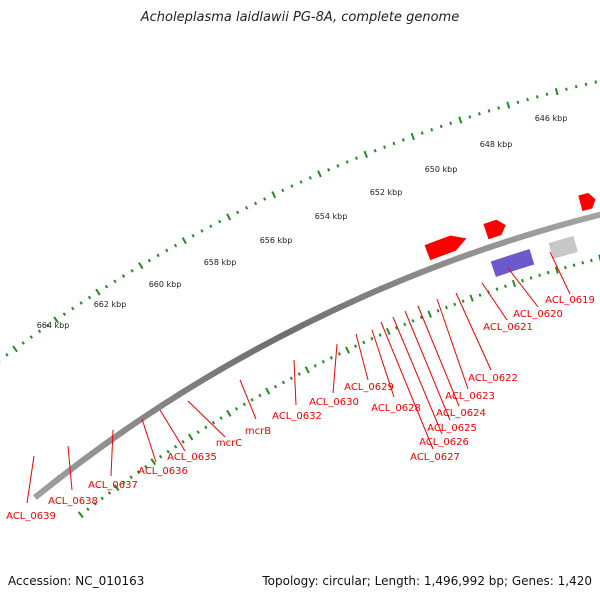 This screenshot has width=600, height=600. Describe the element at coordinates (334, 402) in the screenshot. I see `gene-label: ACL_0630` at that location.